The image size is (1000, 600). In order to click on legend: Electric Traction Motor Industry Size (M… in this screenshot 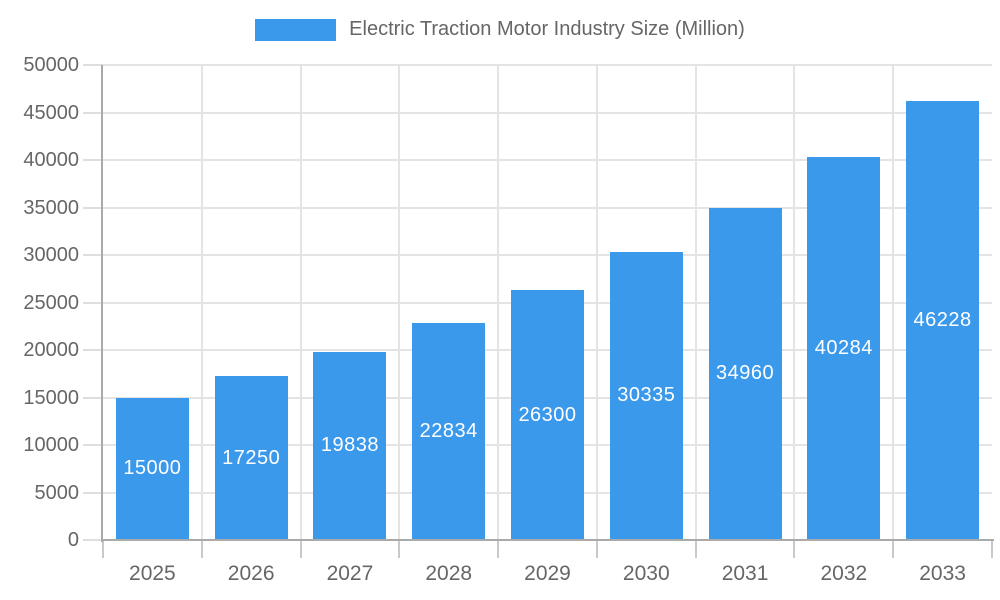, I will do `click(500, 29)`.